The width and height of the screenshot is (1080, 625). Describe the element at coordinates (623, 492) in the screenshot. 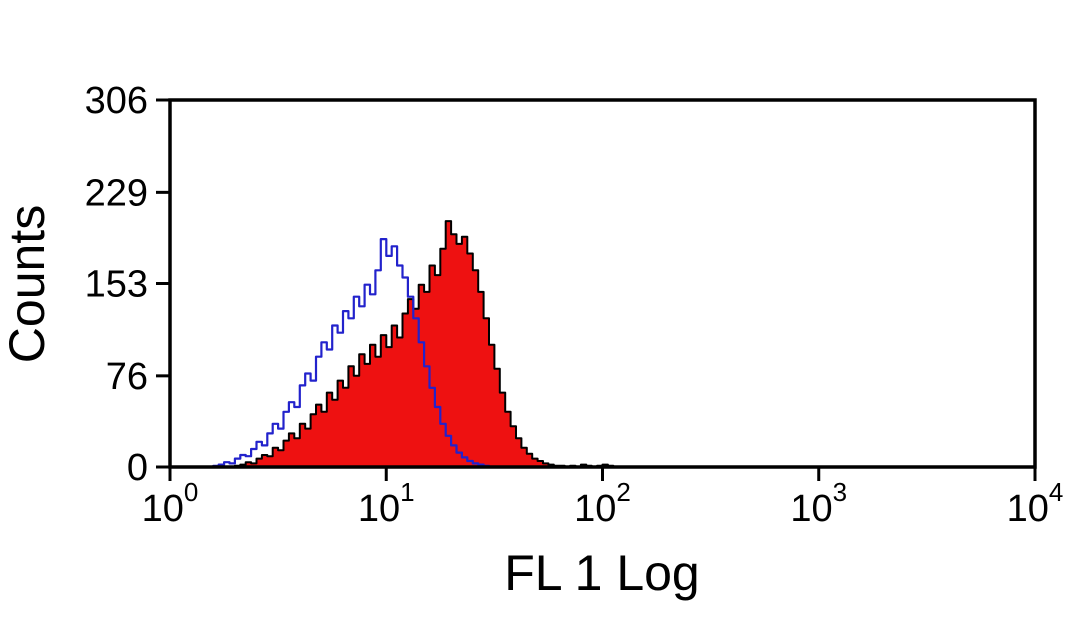

I see `x-tick-exponent: 2` at that location.